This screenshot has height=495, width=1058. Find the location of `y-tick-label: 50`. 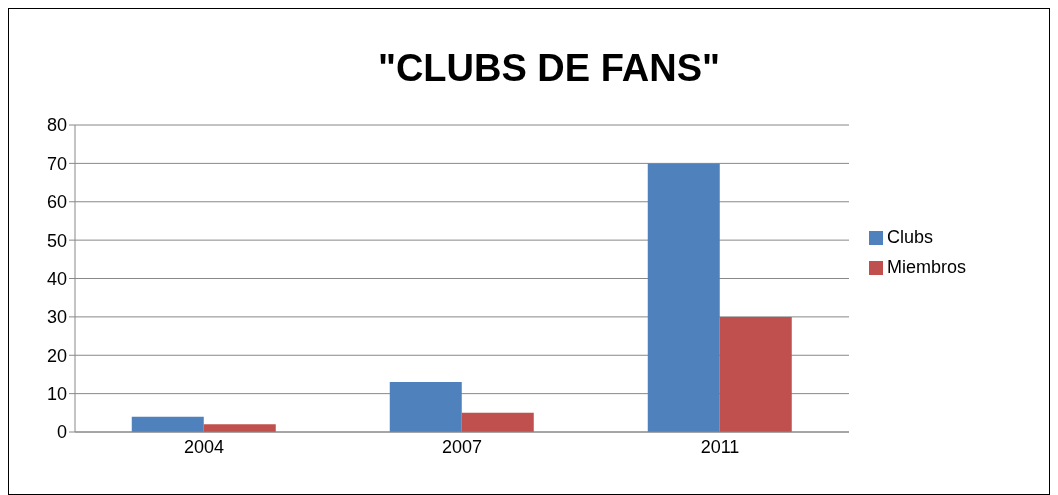

y-tick-label: 50 is located at coordinates (56, 240).